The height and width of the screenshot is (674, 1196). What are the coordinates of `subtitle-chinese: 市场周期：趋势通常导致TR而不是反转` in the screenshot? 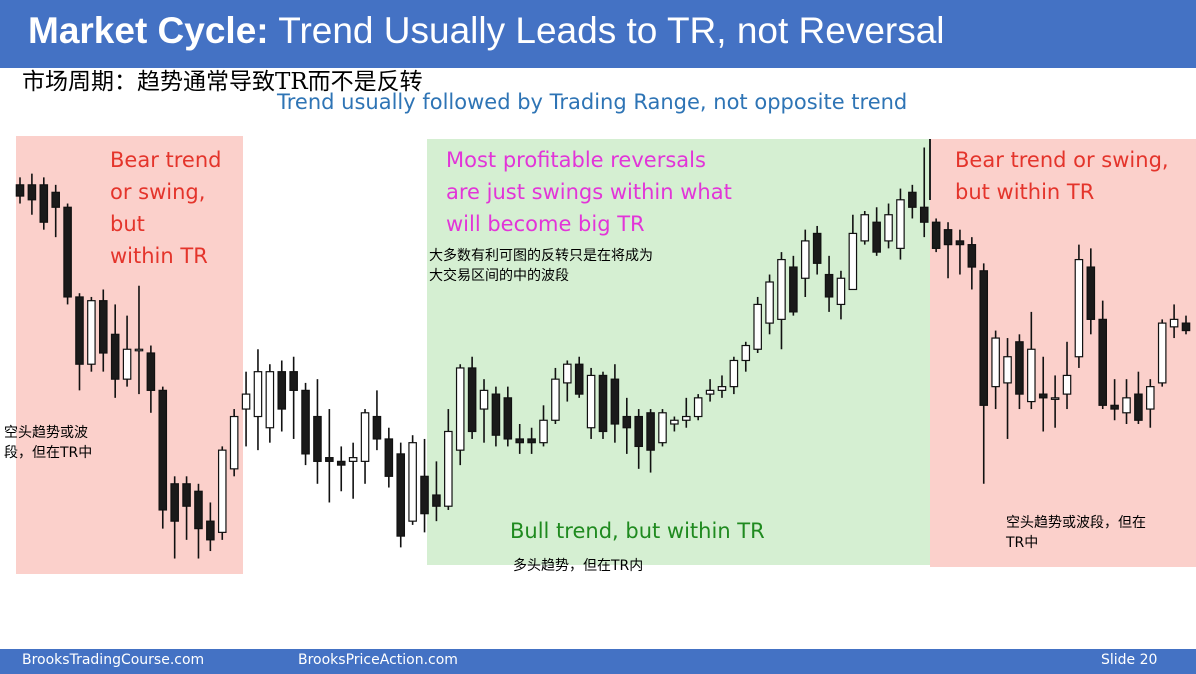 It's located at (222, 82).